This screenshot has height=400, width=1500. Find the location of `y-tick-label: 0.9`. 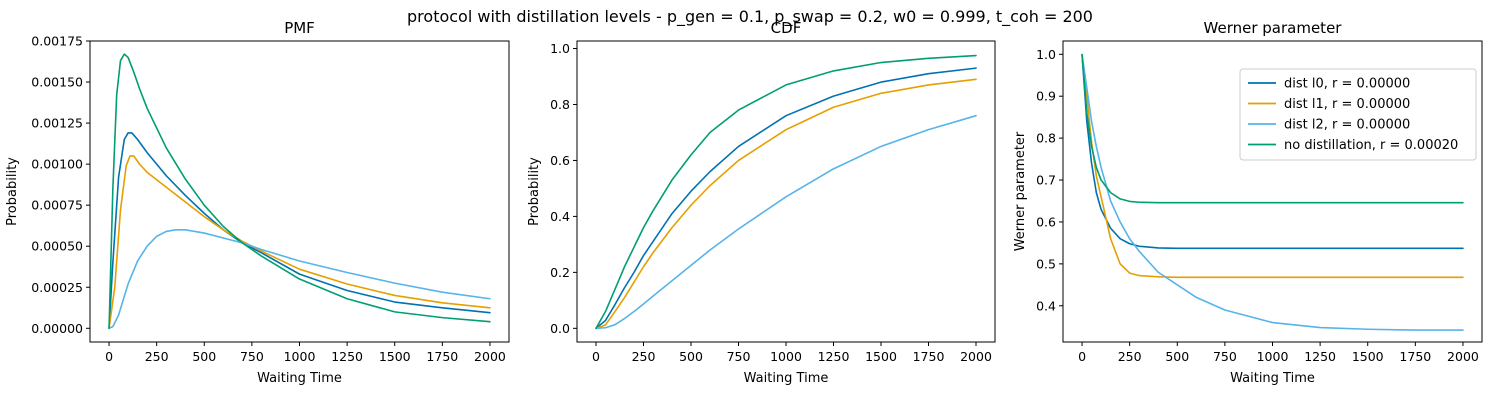

y-tick-label: 0.9 is located at coordinates (1046, 96).